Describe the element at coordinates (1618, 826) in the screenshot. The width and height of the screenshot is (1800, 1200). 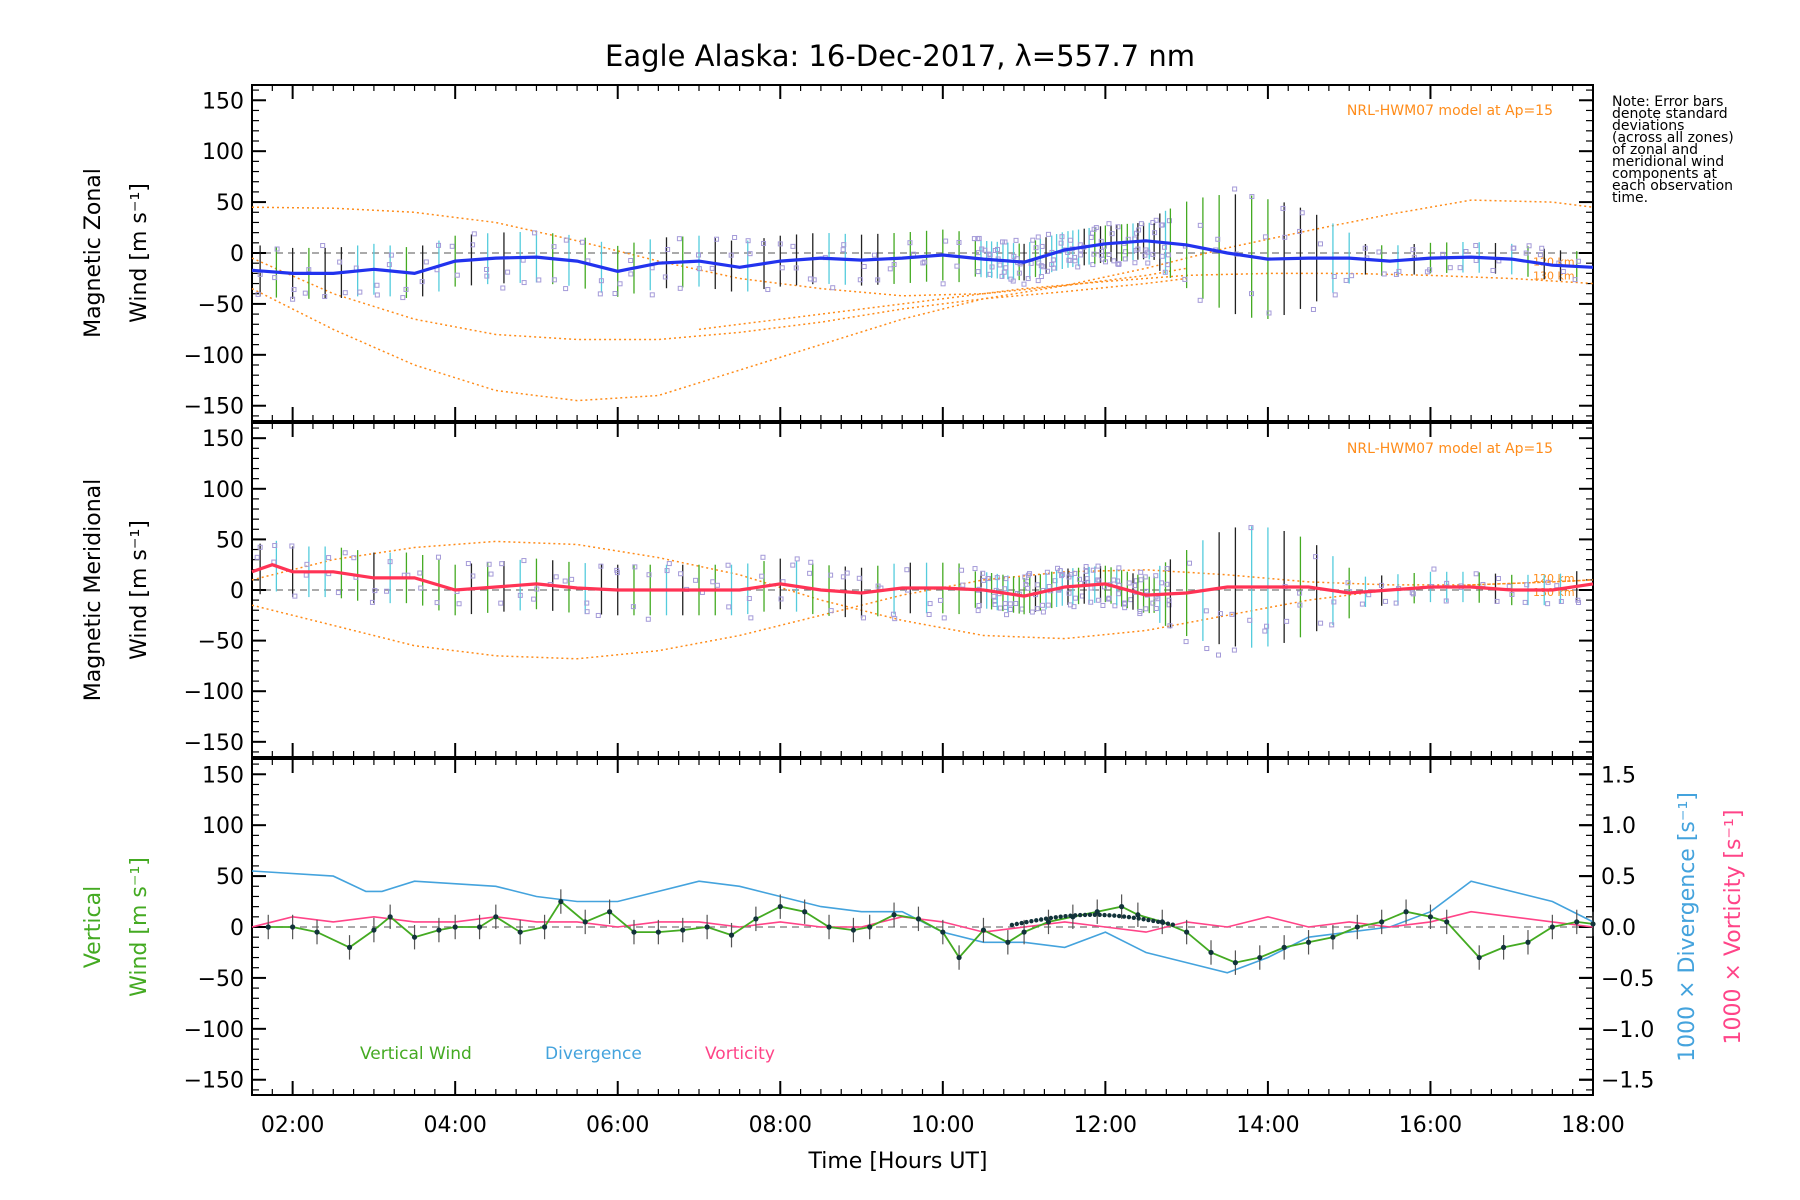
I see `y2-tick-label: 1.0` at that location.